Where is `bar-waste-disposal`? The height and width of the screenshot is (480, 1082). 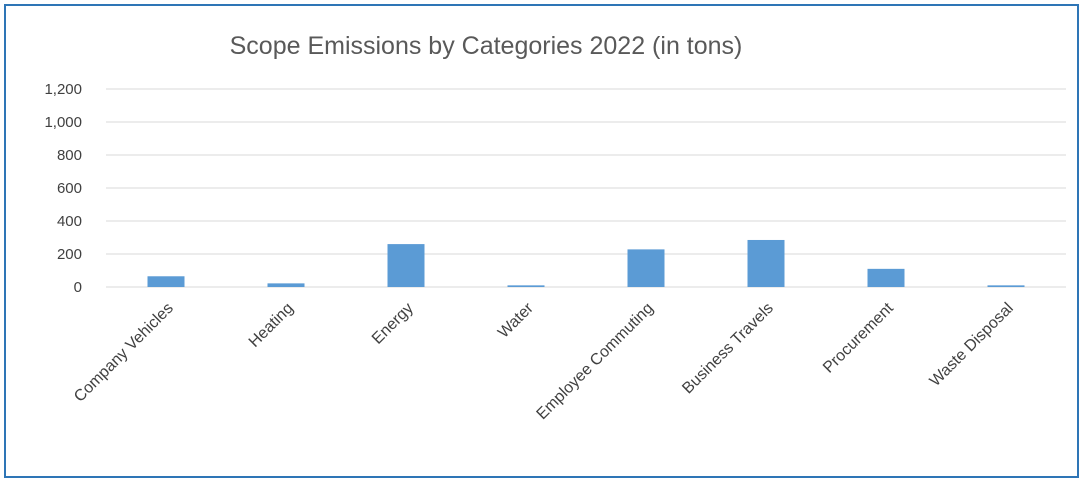
bar-waste-disposal is located at coordinates (1006, 286).